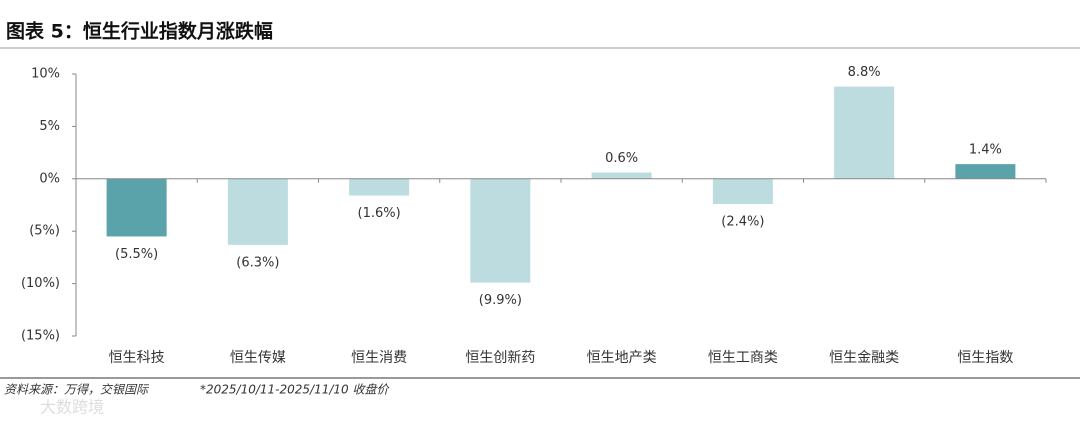 Image resolution: width=1080 pixels, height=424 pixels. Describe the element at coordinates (44, 231) in the screenshot. I see `y-tick-label: (5%)` at that location.